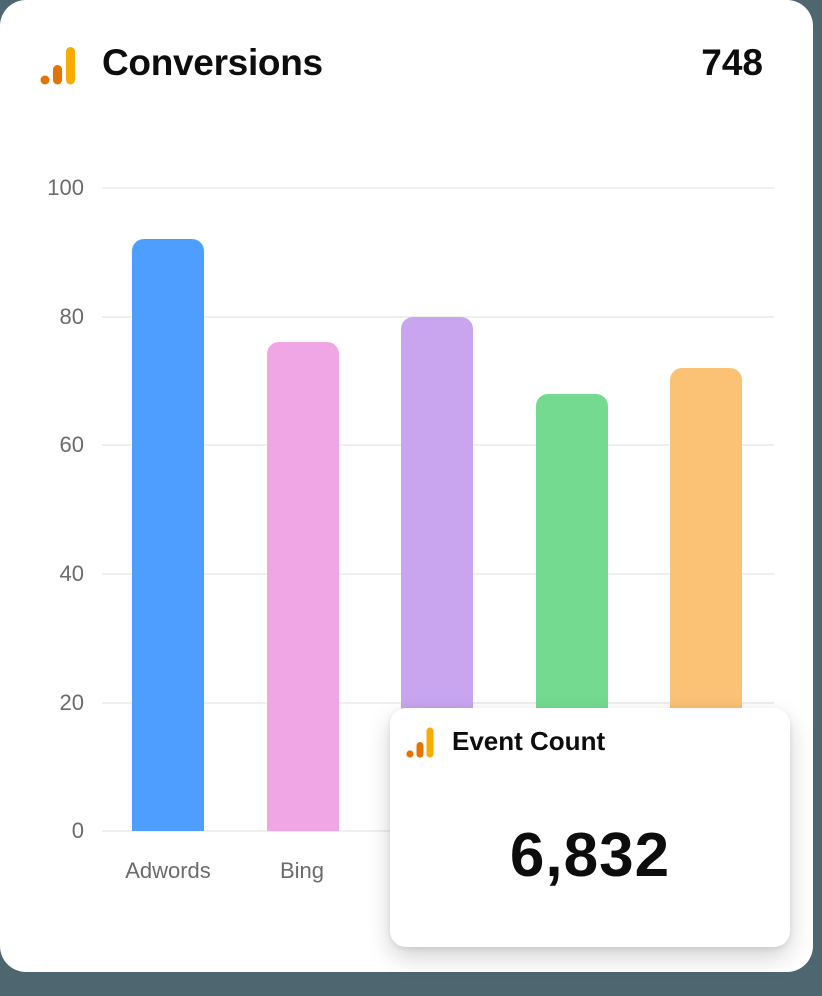  Describe the element at coordinates (65, 187) in the screenshot. I see `y-tick-label: 100` at that location.